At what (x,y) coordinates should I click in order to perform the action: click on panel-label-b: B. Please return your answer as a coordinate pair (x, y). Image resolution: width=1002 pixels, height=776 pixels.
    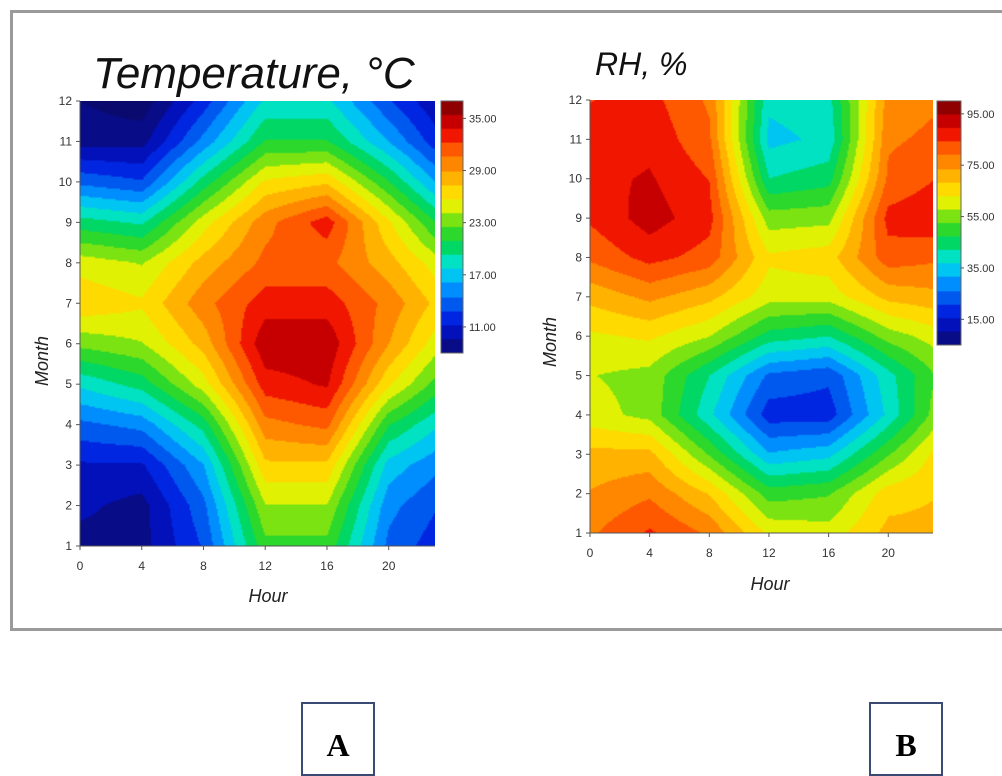
    Looking at the image, I should click on (906, 739).